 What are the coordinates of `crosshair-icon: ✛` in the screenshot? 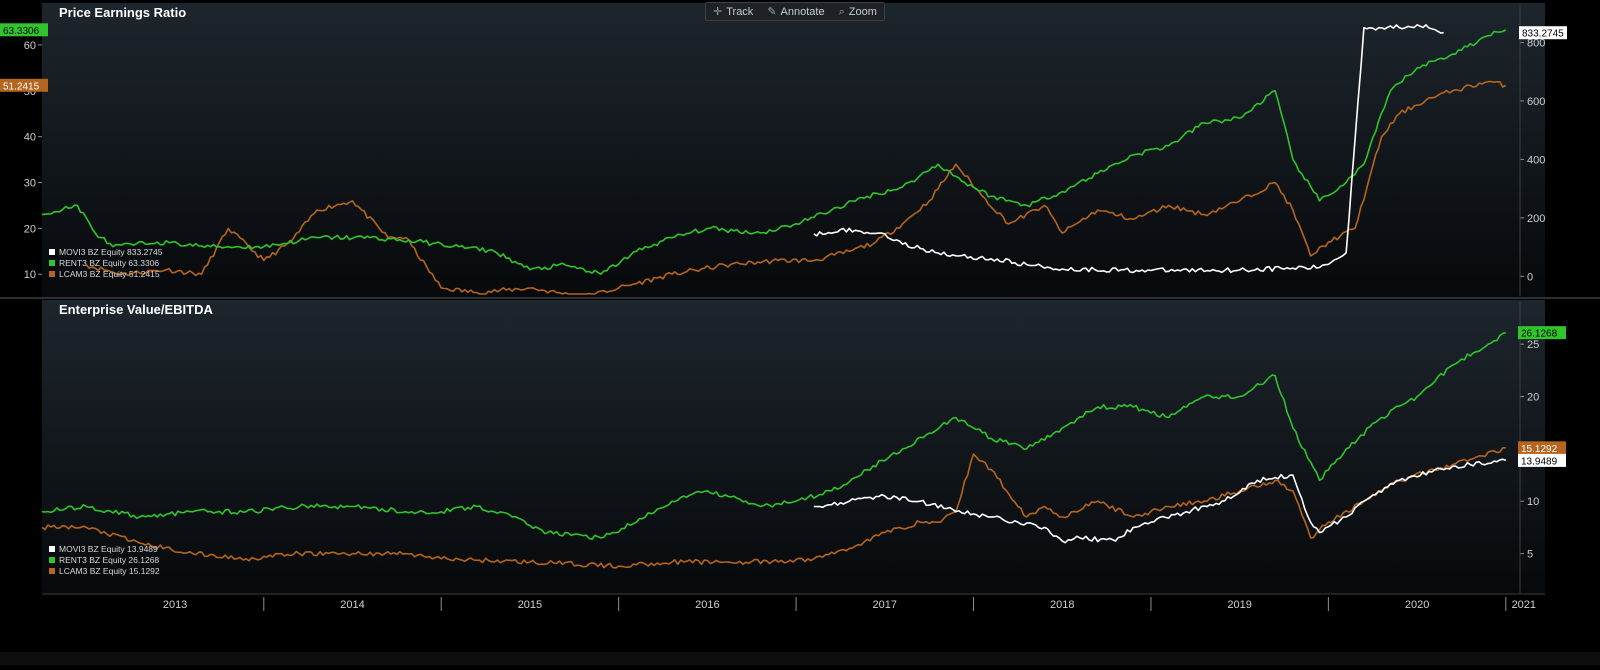 It's located at (718, 11).